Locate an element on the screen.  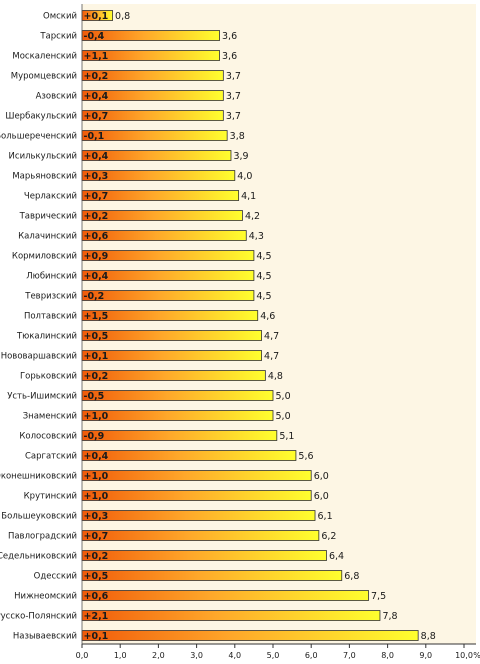
value-label: 5,6 is located at coordinates (305, 456).